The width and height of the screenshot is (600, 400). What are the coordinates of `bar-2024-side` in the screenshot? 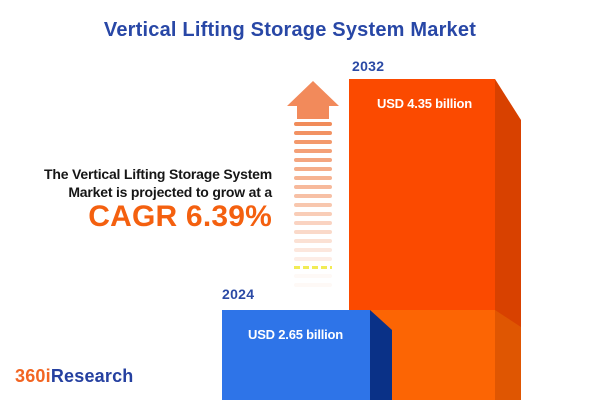 It's located at (381, 355).